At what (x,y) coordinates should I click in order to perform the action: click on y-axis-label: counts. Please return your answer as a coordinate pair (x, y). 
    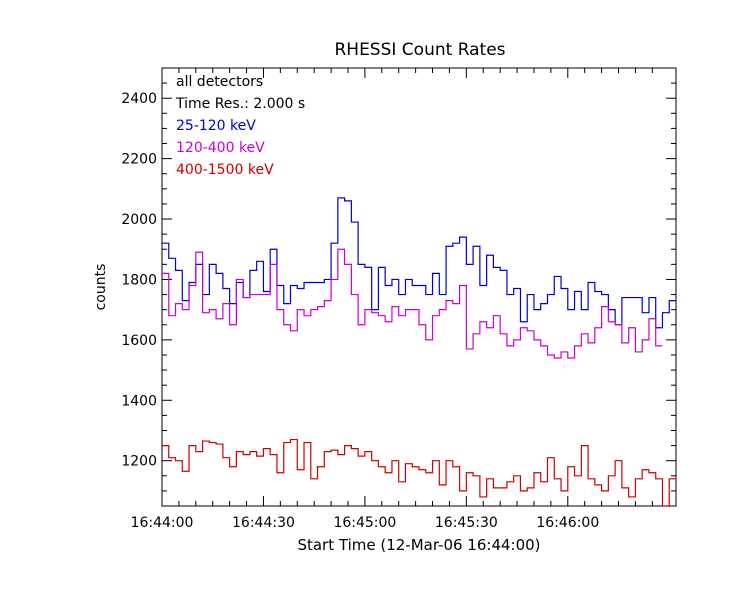
    Looking at the image, I should click on (101, 287).